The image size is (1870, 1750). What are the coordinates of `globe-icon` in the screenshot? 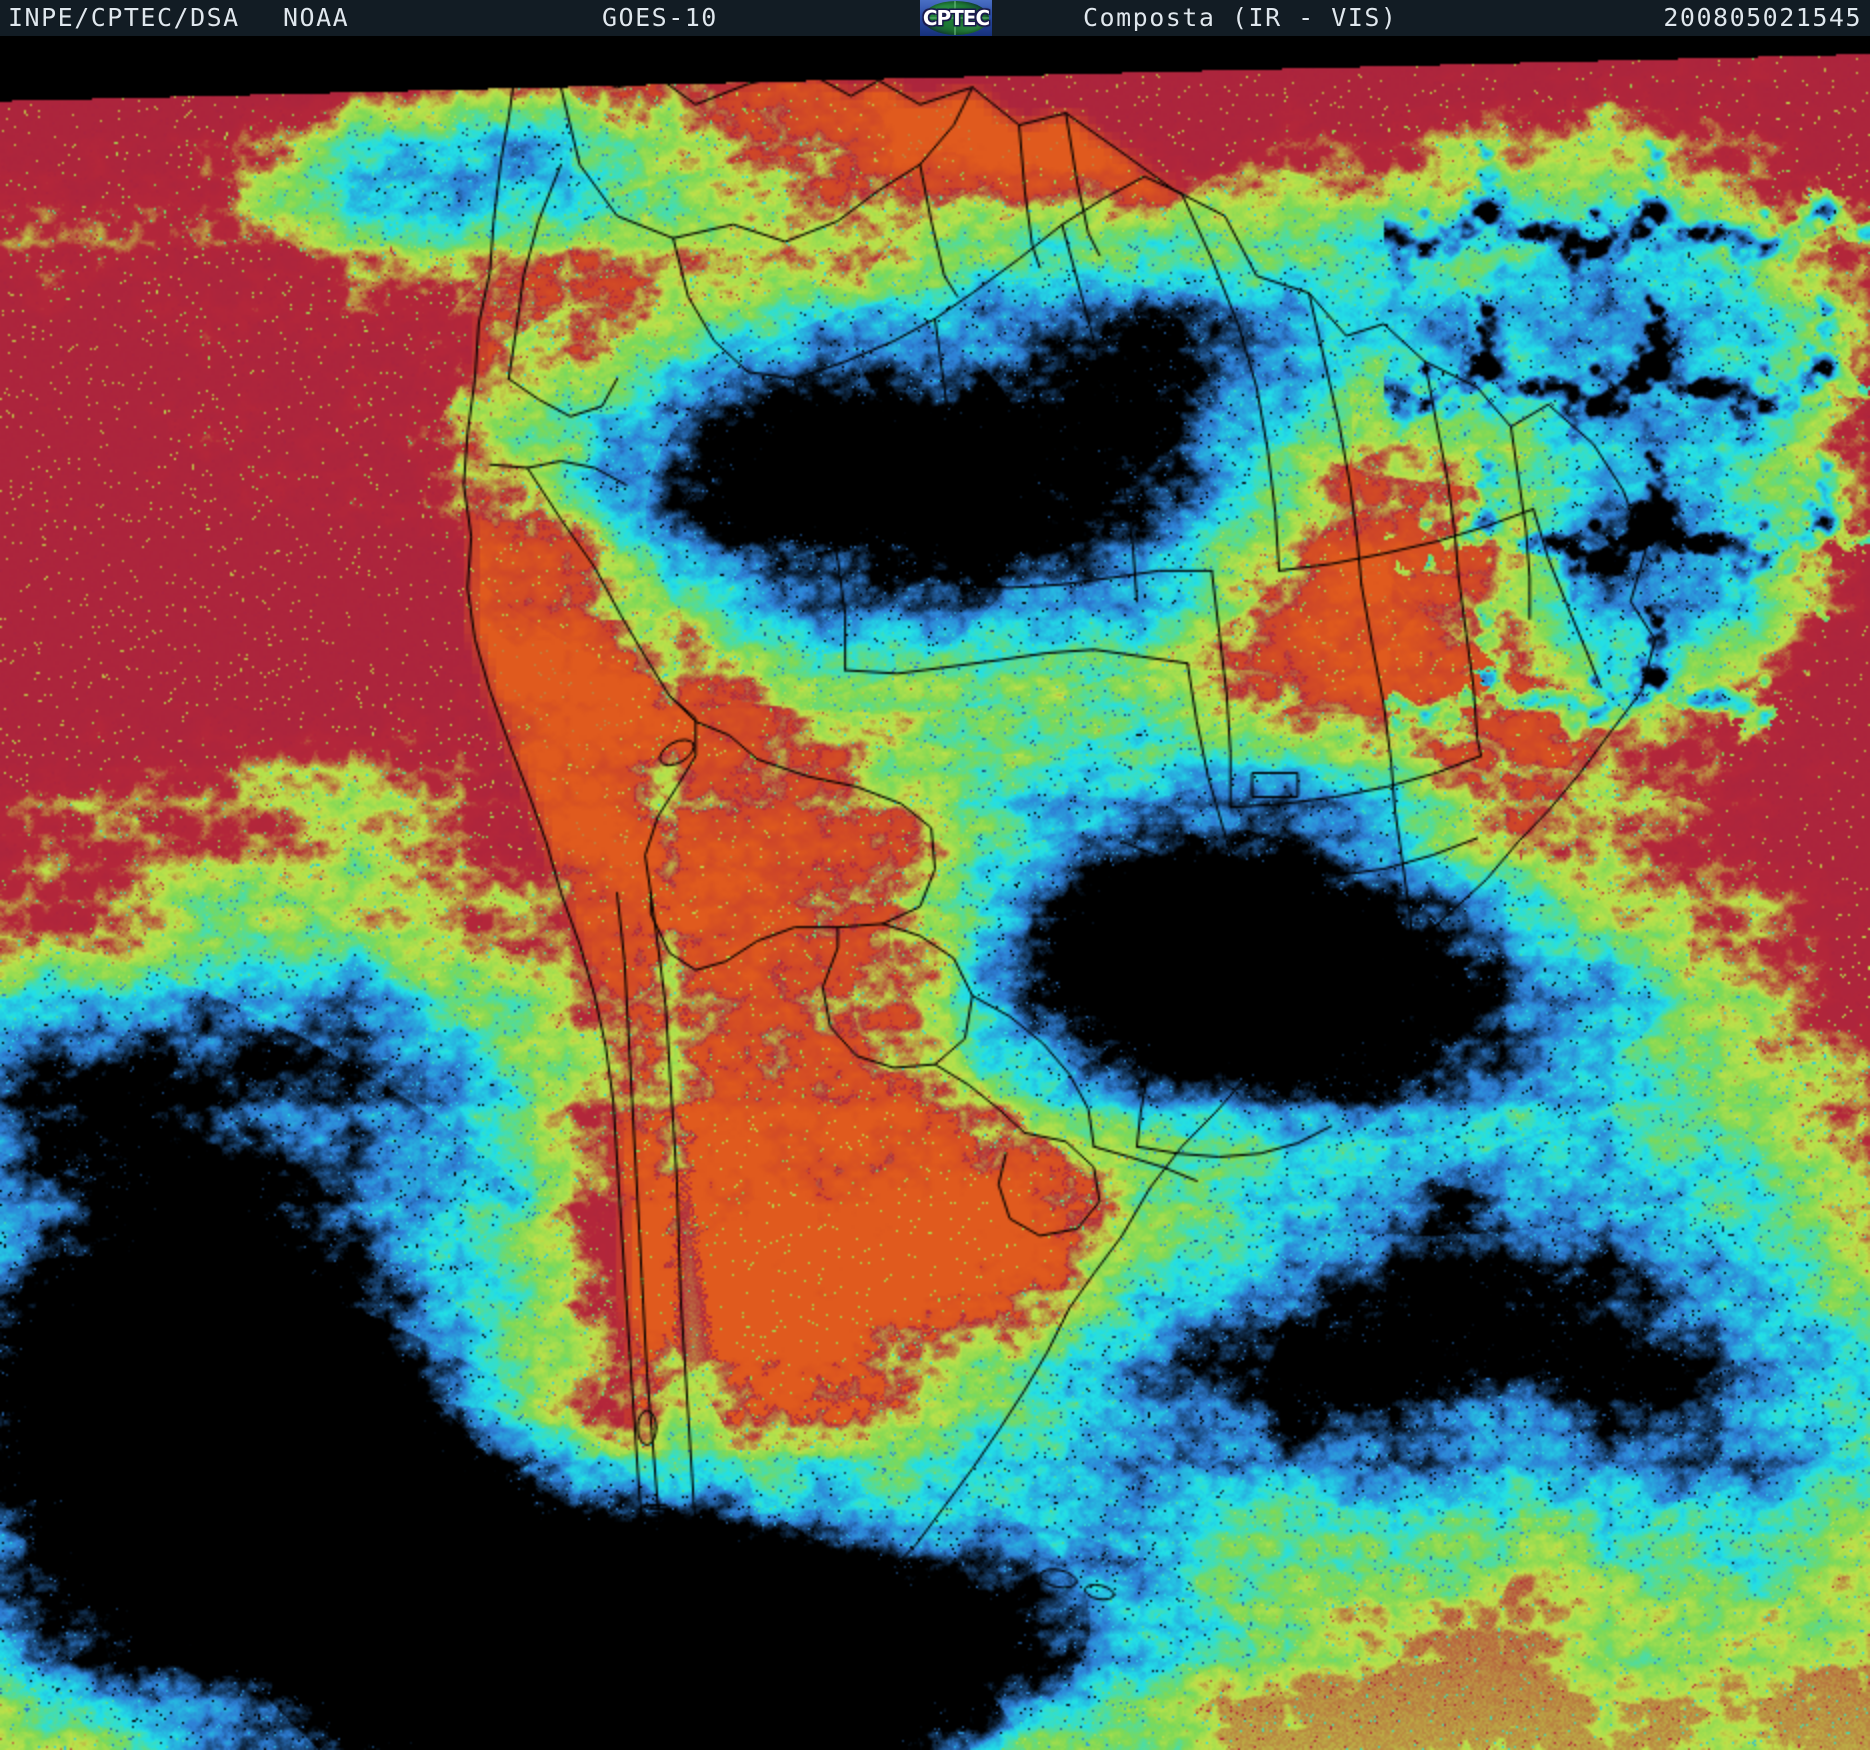 It's located at (956, 18).